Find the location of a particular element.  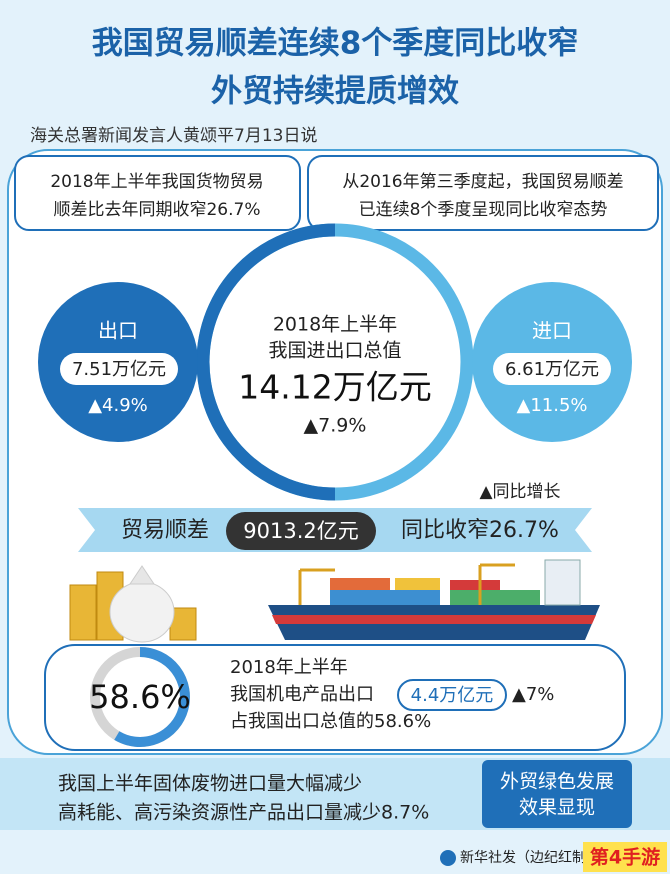

title-line: 外贸持续提质增效 is located at coordinates (335, 92).